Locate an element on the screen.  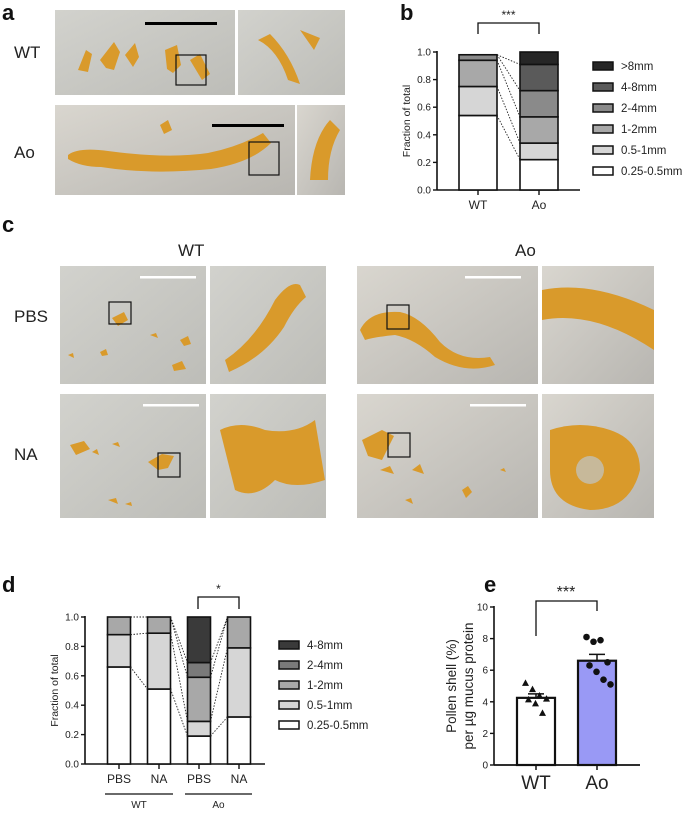
group-label: Ao is located at coordinates (218, 805).